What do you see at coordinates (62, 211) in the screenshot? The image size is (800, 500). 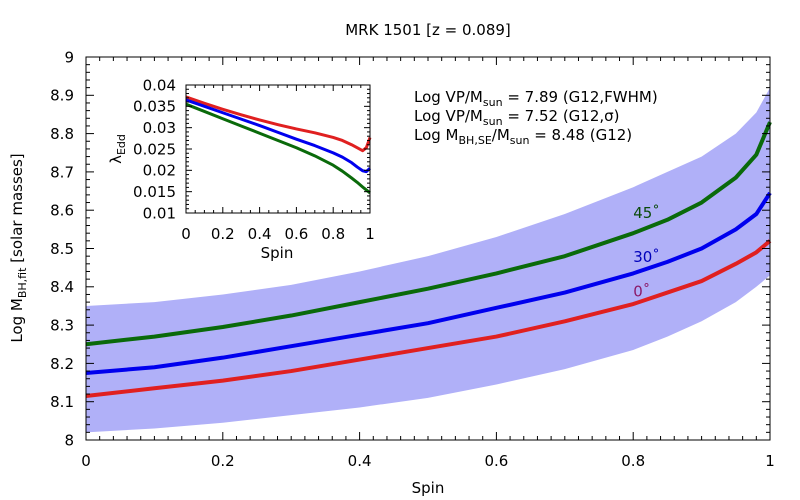 I see `y-tick-label: 8.6` at bounding box center [62, 211].